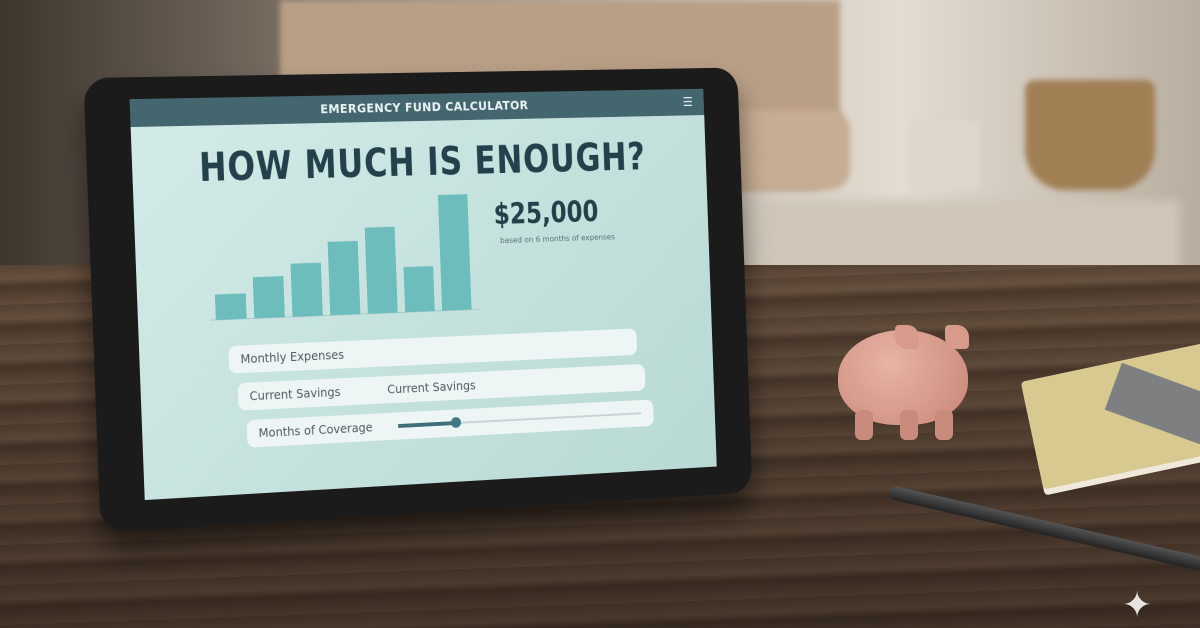  Describe the element at coordinates (945, 155) in the screenshot. I see `plant-pot` at that location.